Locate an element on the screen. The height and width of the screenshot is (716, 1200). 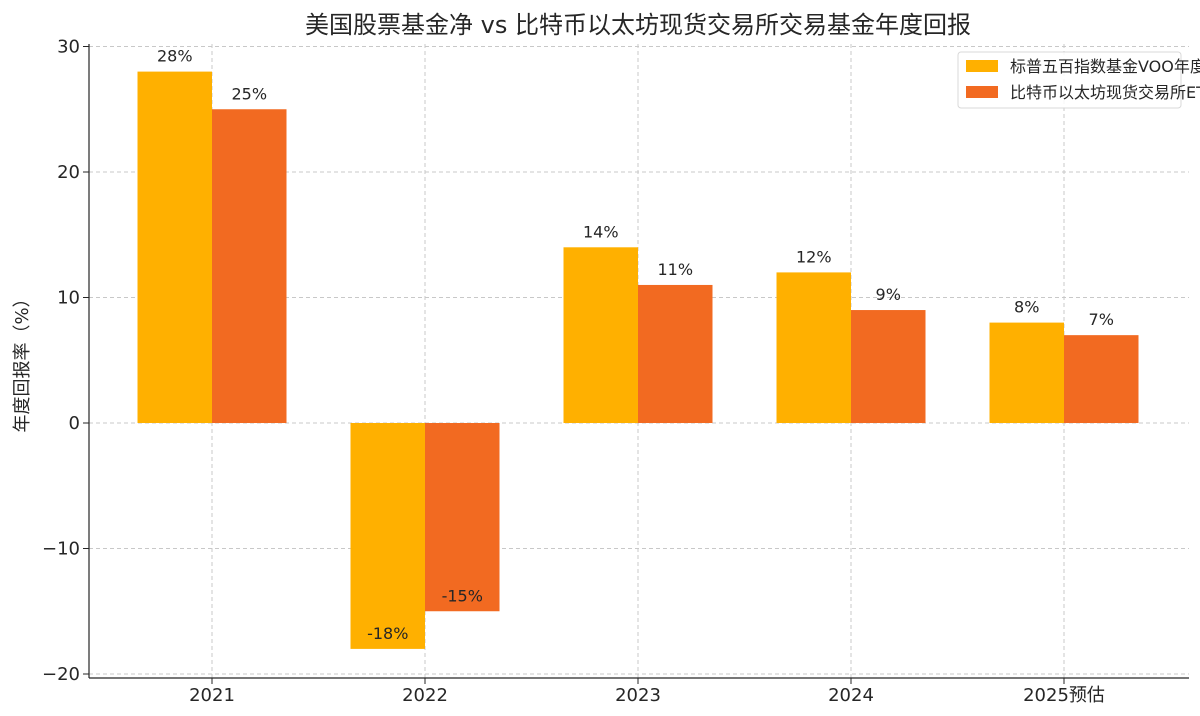
bar-value-label: 11% is located at coordinates (675, 269).